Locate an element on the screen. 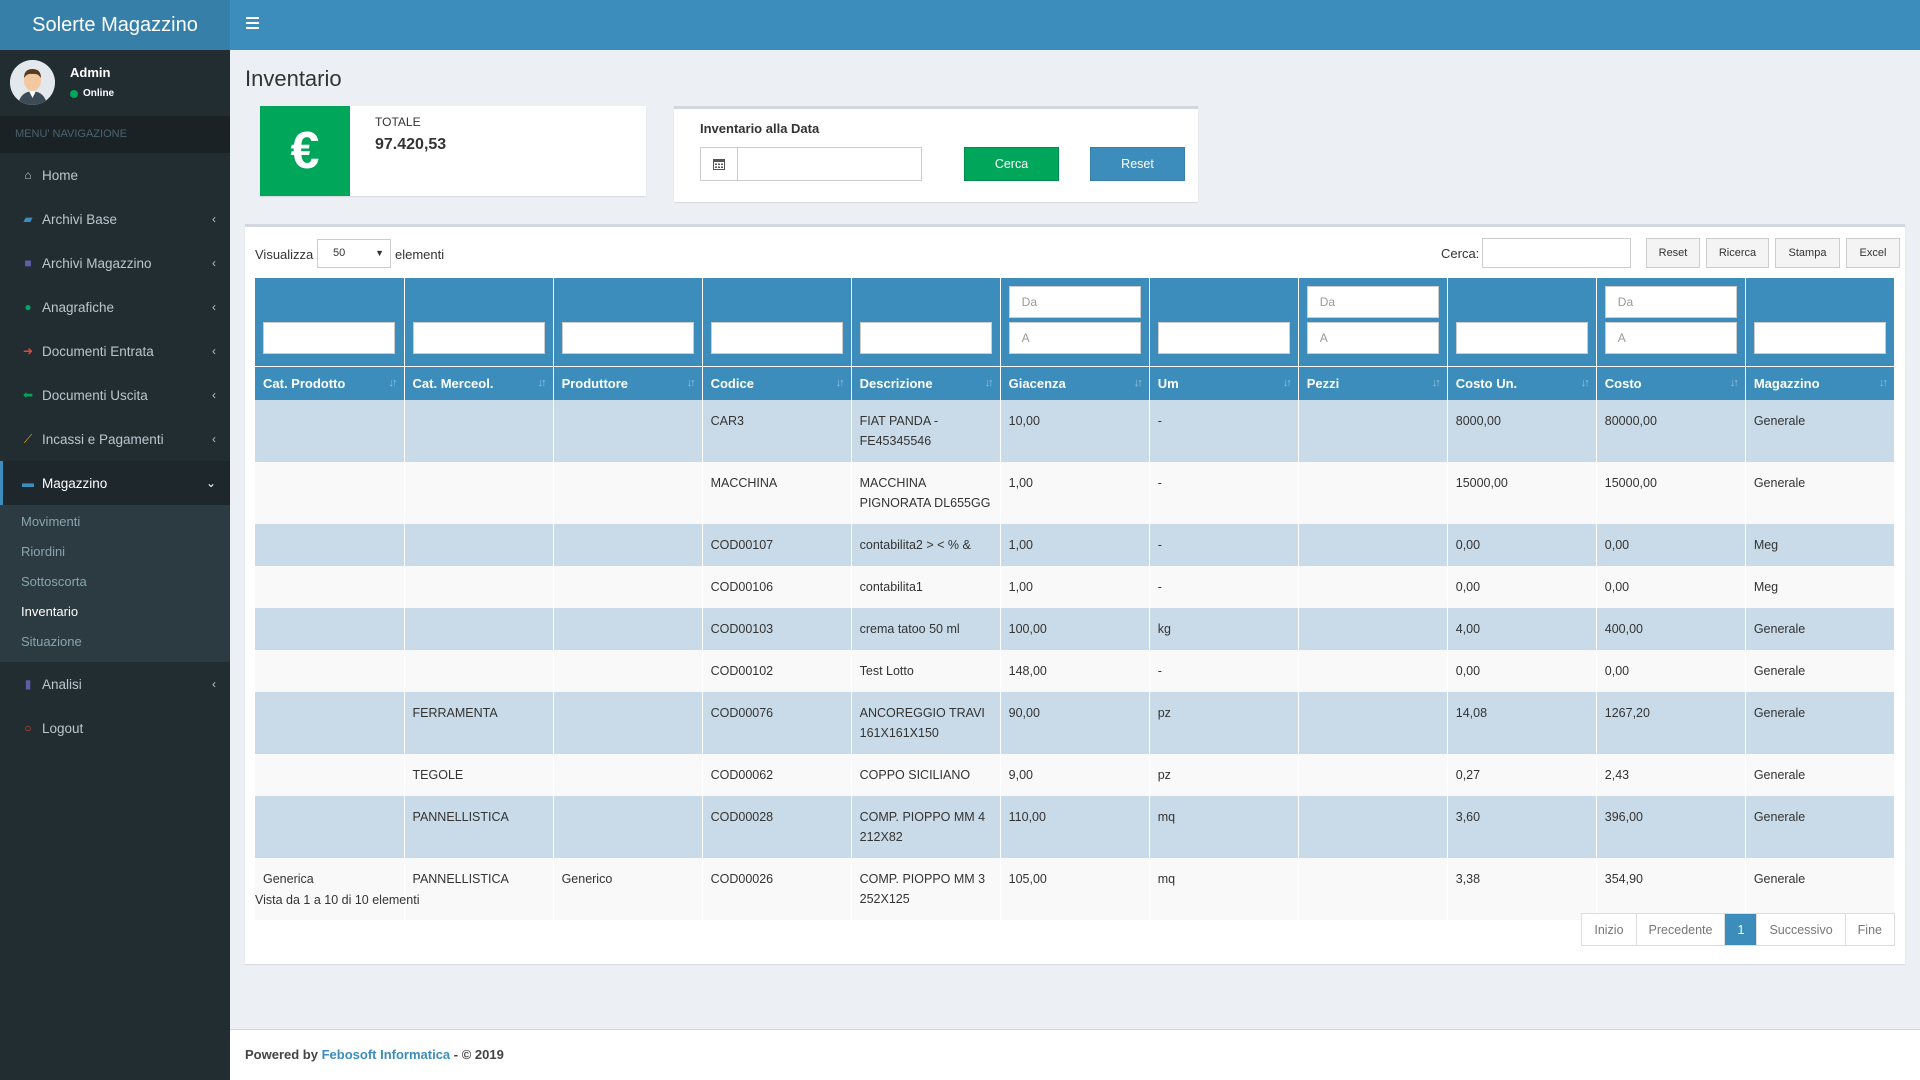 The width and height of the screenshot is (1920, 1080). filter-costo-to-input: A is located at coordinates (1670, 338).